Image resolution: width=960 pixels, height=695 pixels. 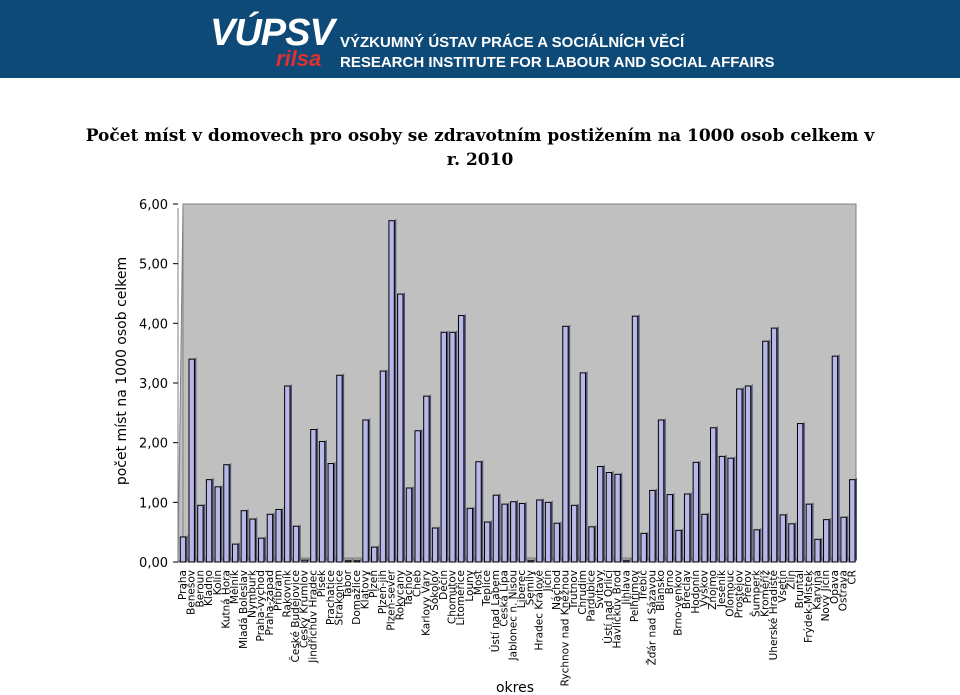 I want to click on x-tick-label: Jičín, so click(x=548, y=581).